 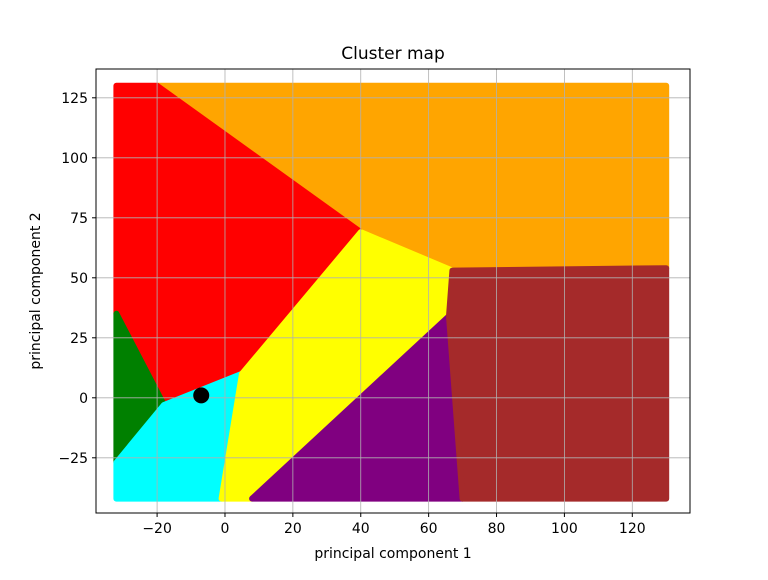 I want to click on x-tick-label: 60, so click(x=429, y=529).